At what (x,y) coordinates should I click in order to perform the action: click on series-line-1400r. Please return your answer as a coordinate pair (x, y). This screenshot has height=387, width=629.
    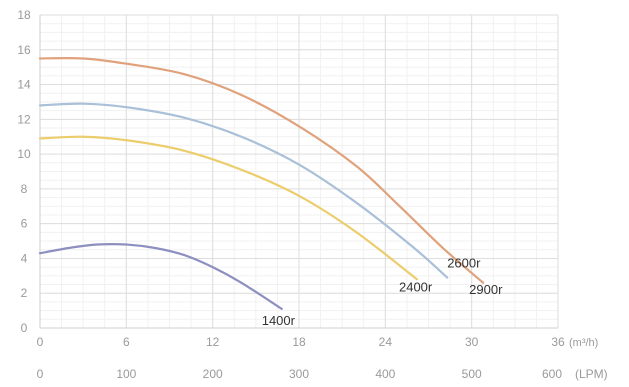
    Looking at the image, I should click on (160, 276).